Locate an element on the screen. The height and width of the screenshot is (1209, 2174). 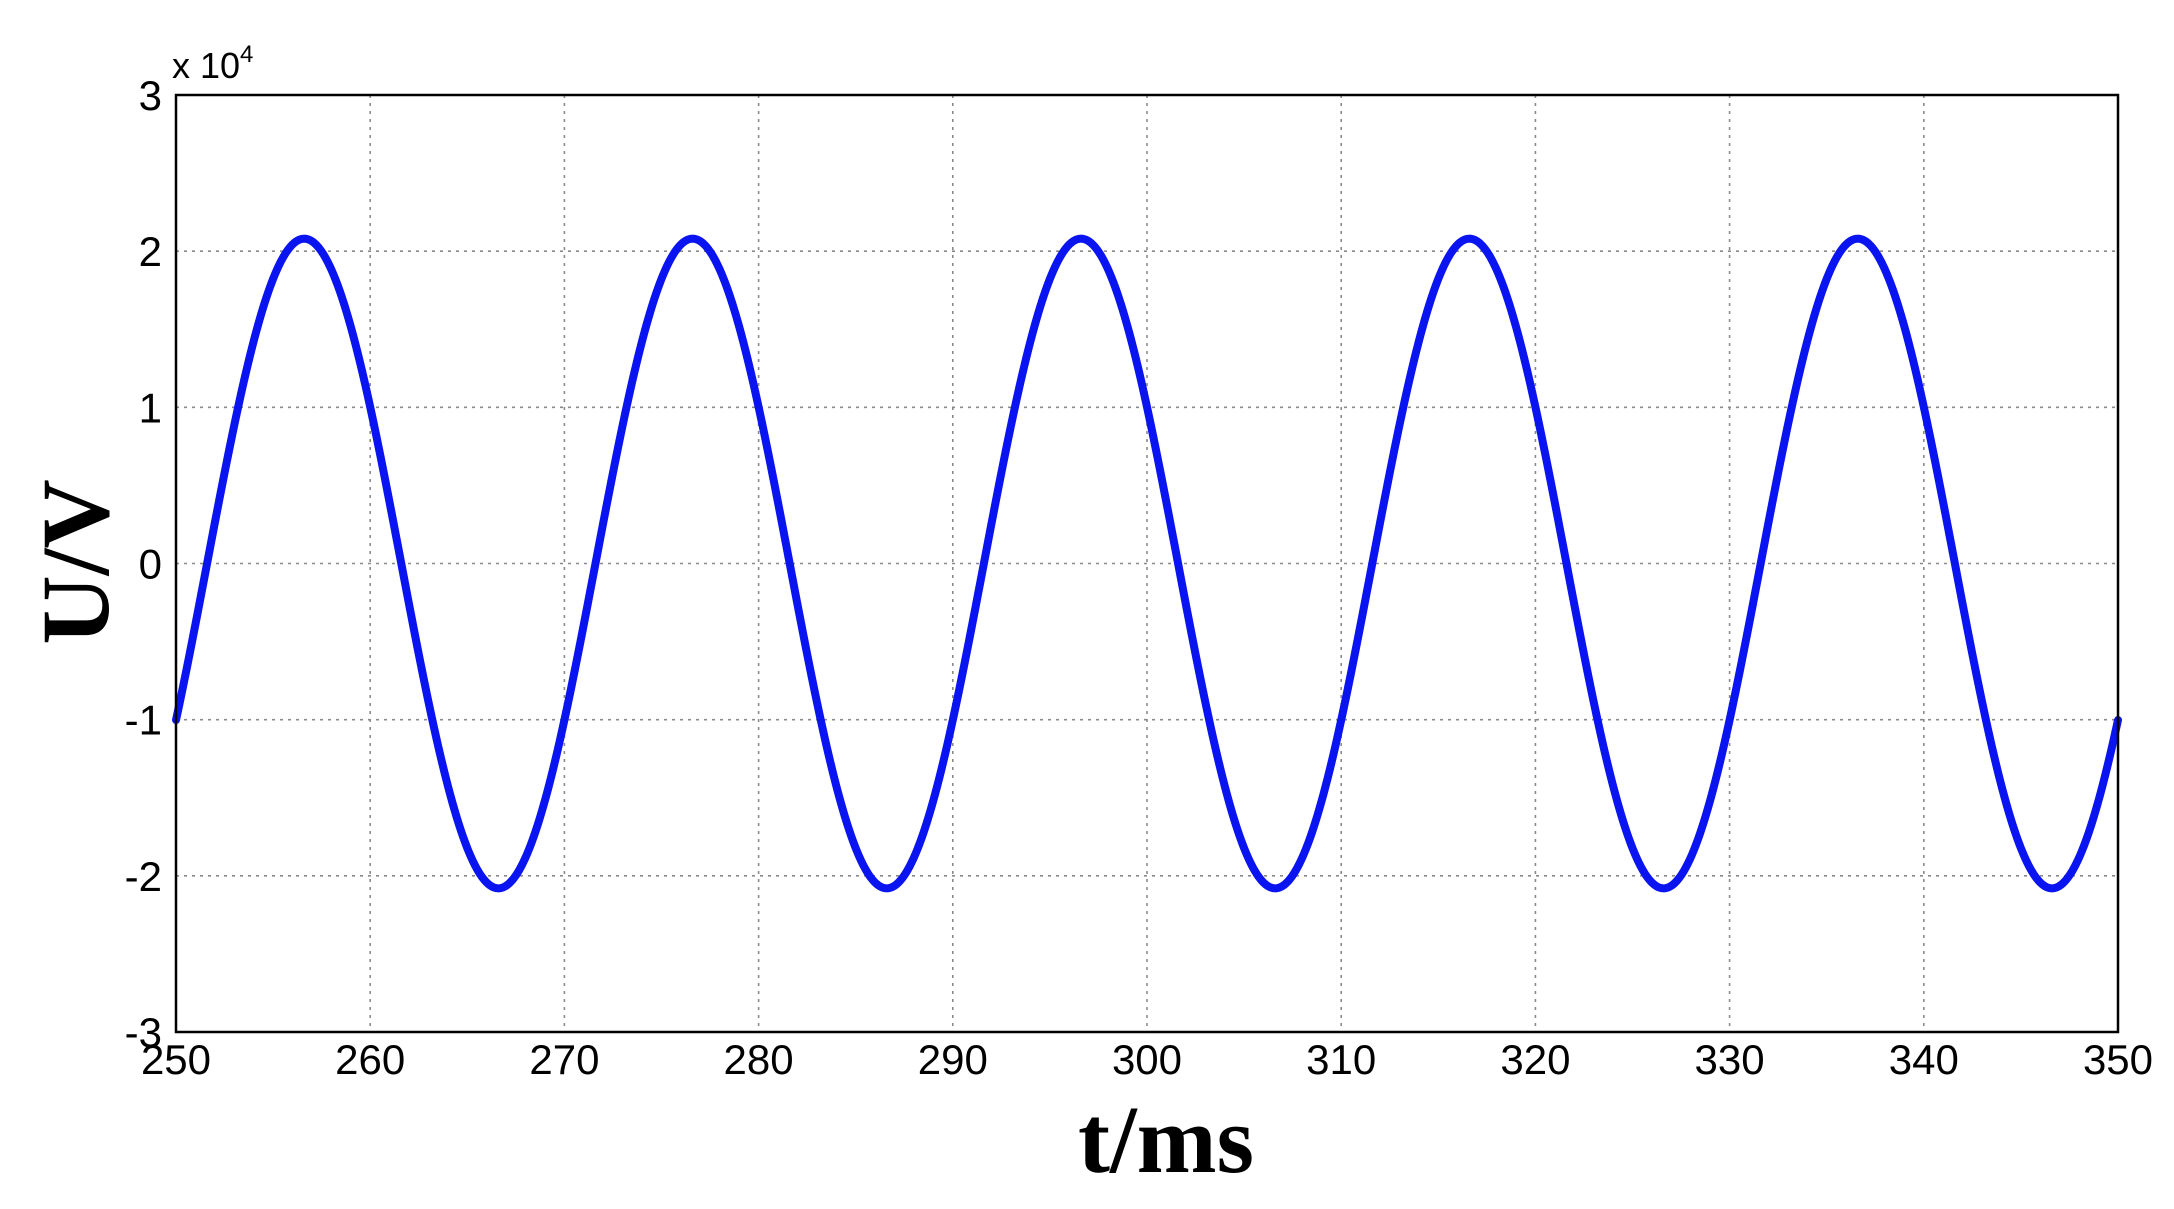
x-tick-label: 250 is located at coordinates (176, 1059).